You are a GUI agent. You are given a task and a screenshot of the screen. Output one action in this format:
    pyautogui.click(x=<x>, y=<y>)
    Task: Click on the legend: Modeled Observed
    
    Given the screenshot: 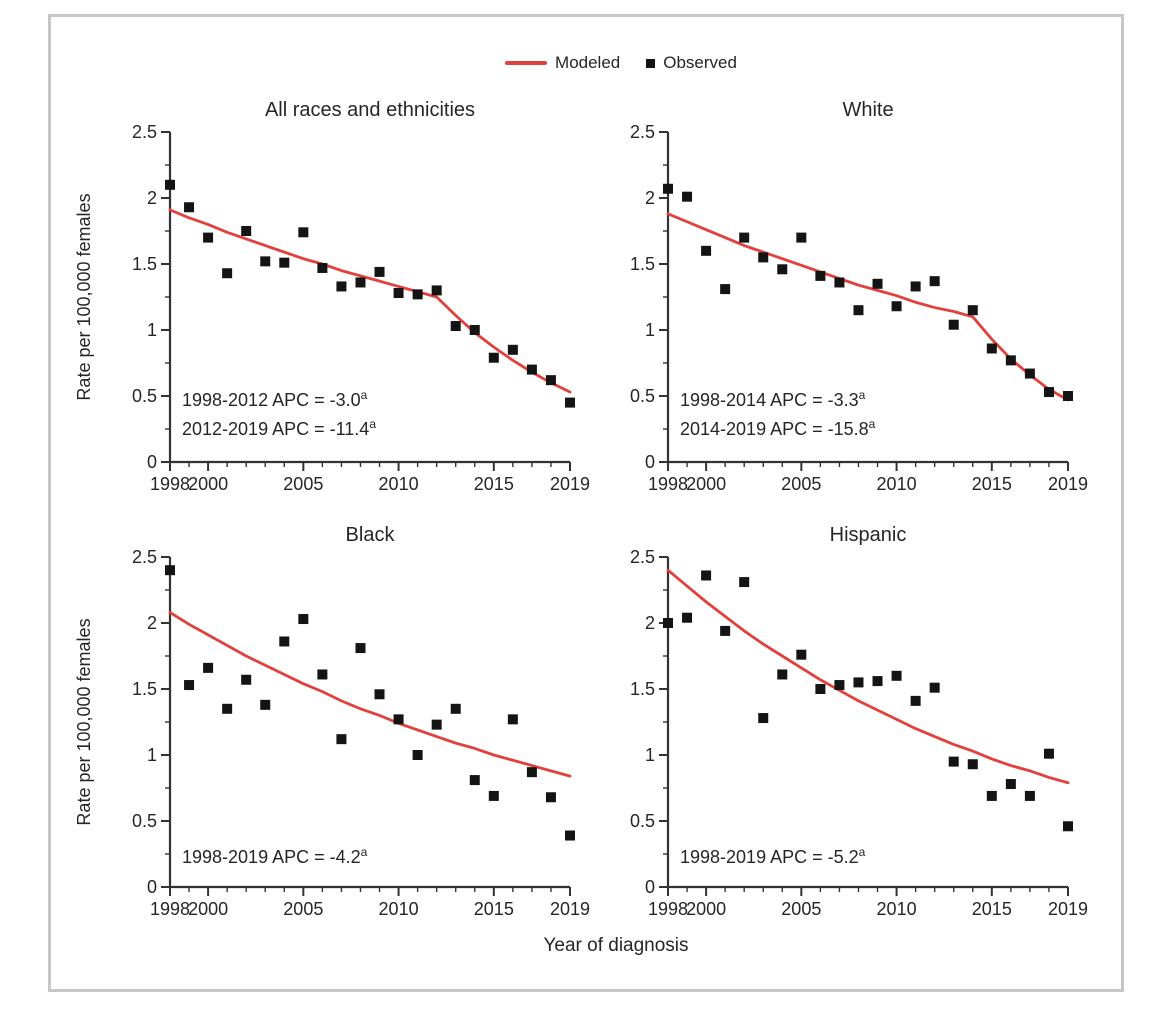 What is the action you would take?
    pyautogui.click(x=586, y=63)
    